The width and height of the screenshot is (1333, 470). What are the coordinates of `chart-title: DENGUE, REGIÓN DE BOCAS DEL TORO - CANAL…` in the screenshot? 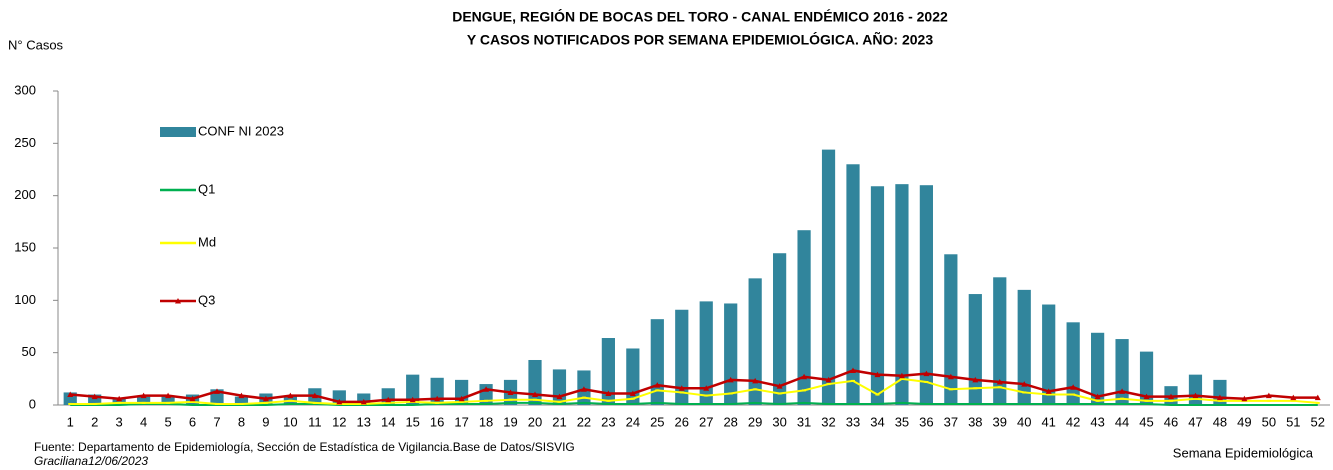 It's located at (700, 16).